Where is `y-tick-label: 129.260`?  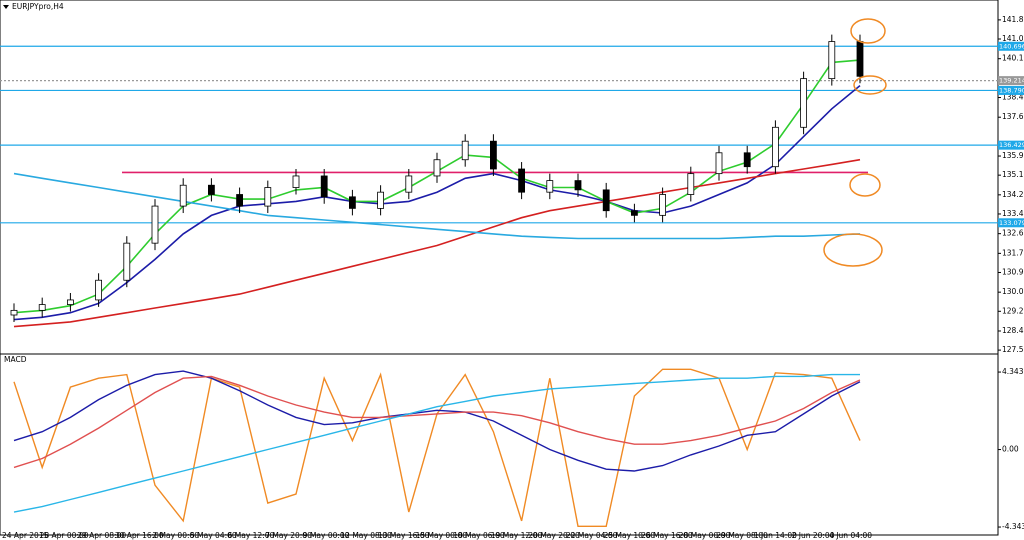 y-tick-label: 129.260 is located at coordinates (1013, 310).